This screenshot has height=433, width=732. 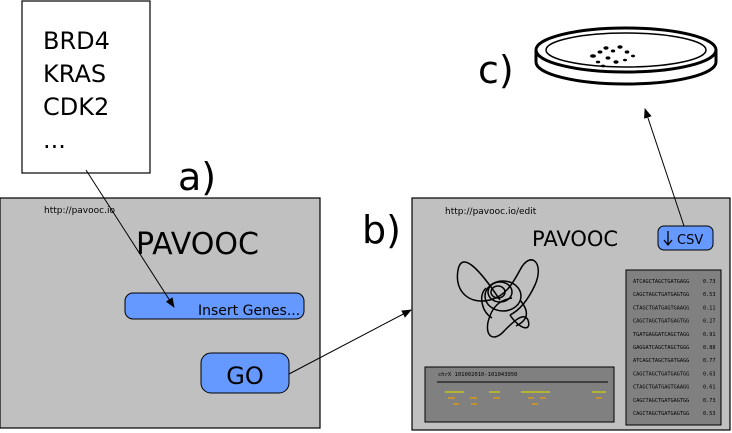 What do you see at coordinates (498, 298) in the screenshot?
I see `protein-structure-icon` at bounding box center [498, 298].